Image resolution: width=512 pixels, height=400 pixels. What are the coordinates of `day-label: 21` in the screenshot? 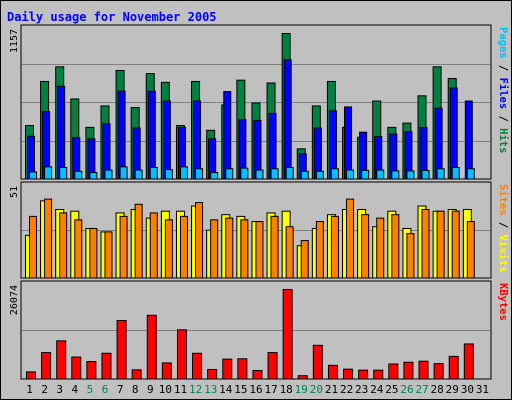 It's located at (331, 389).